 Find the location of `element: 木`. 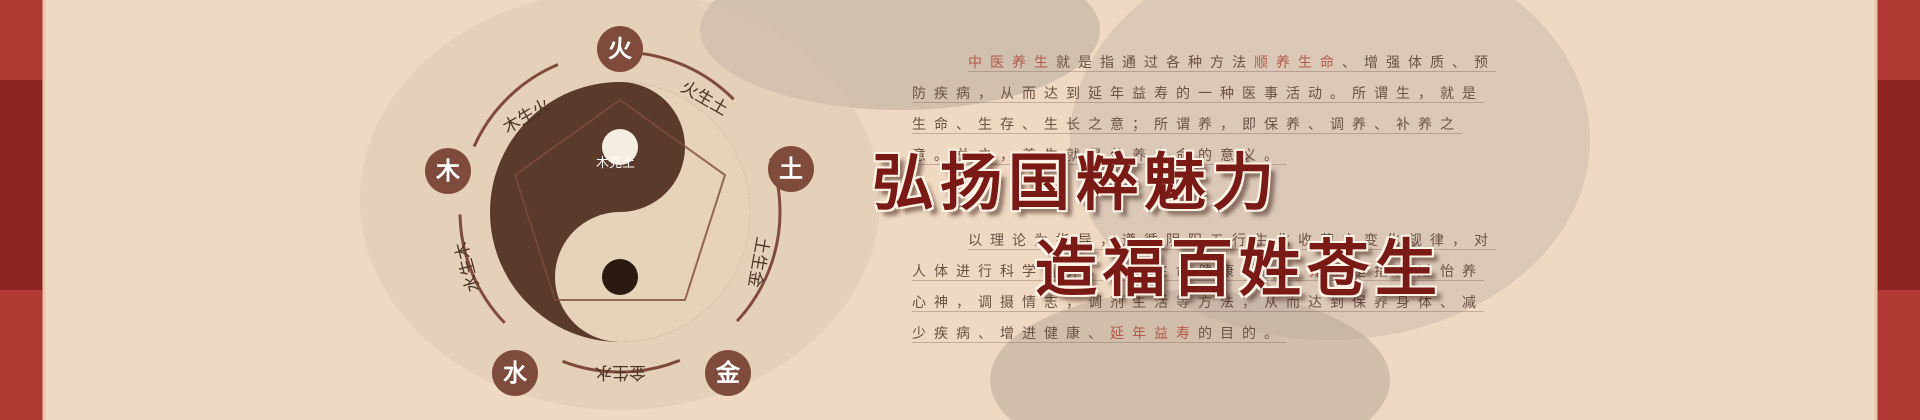

element: 木 is located at coordinates (448, 171).